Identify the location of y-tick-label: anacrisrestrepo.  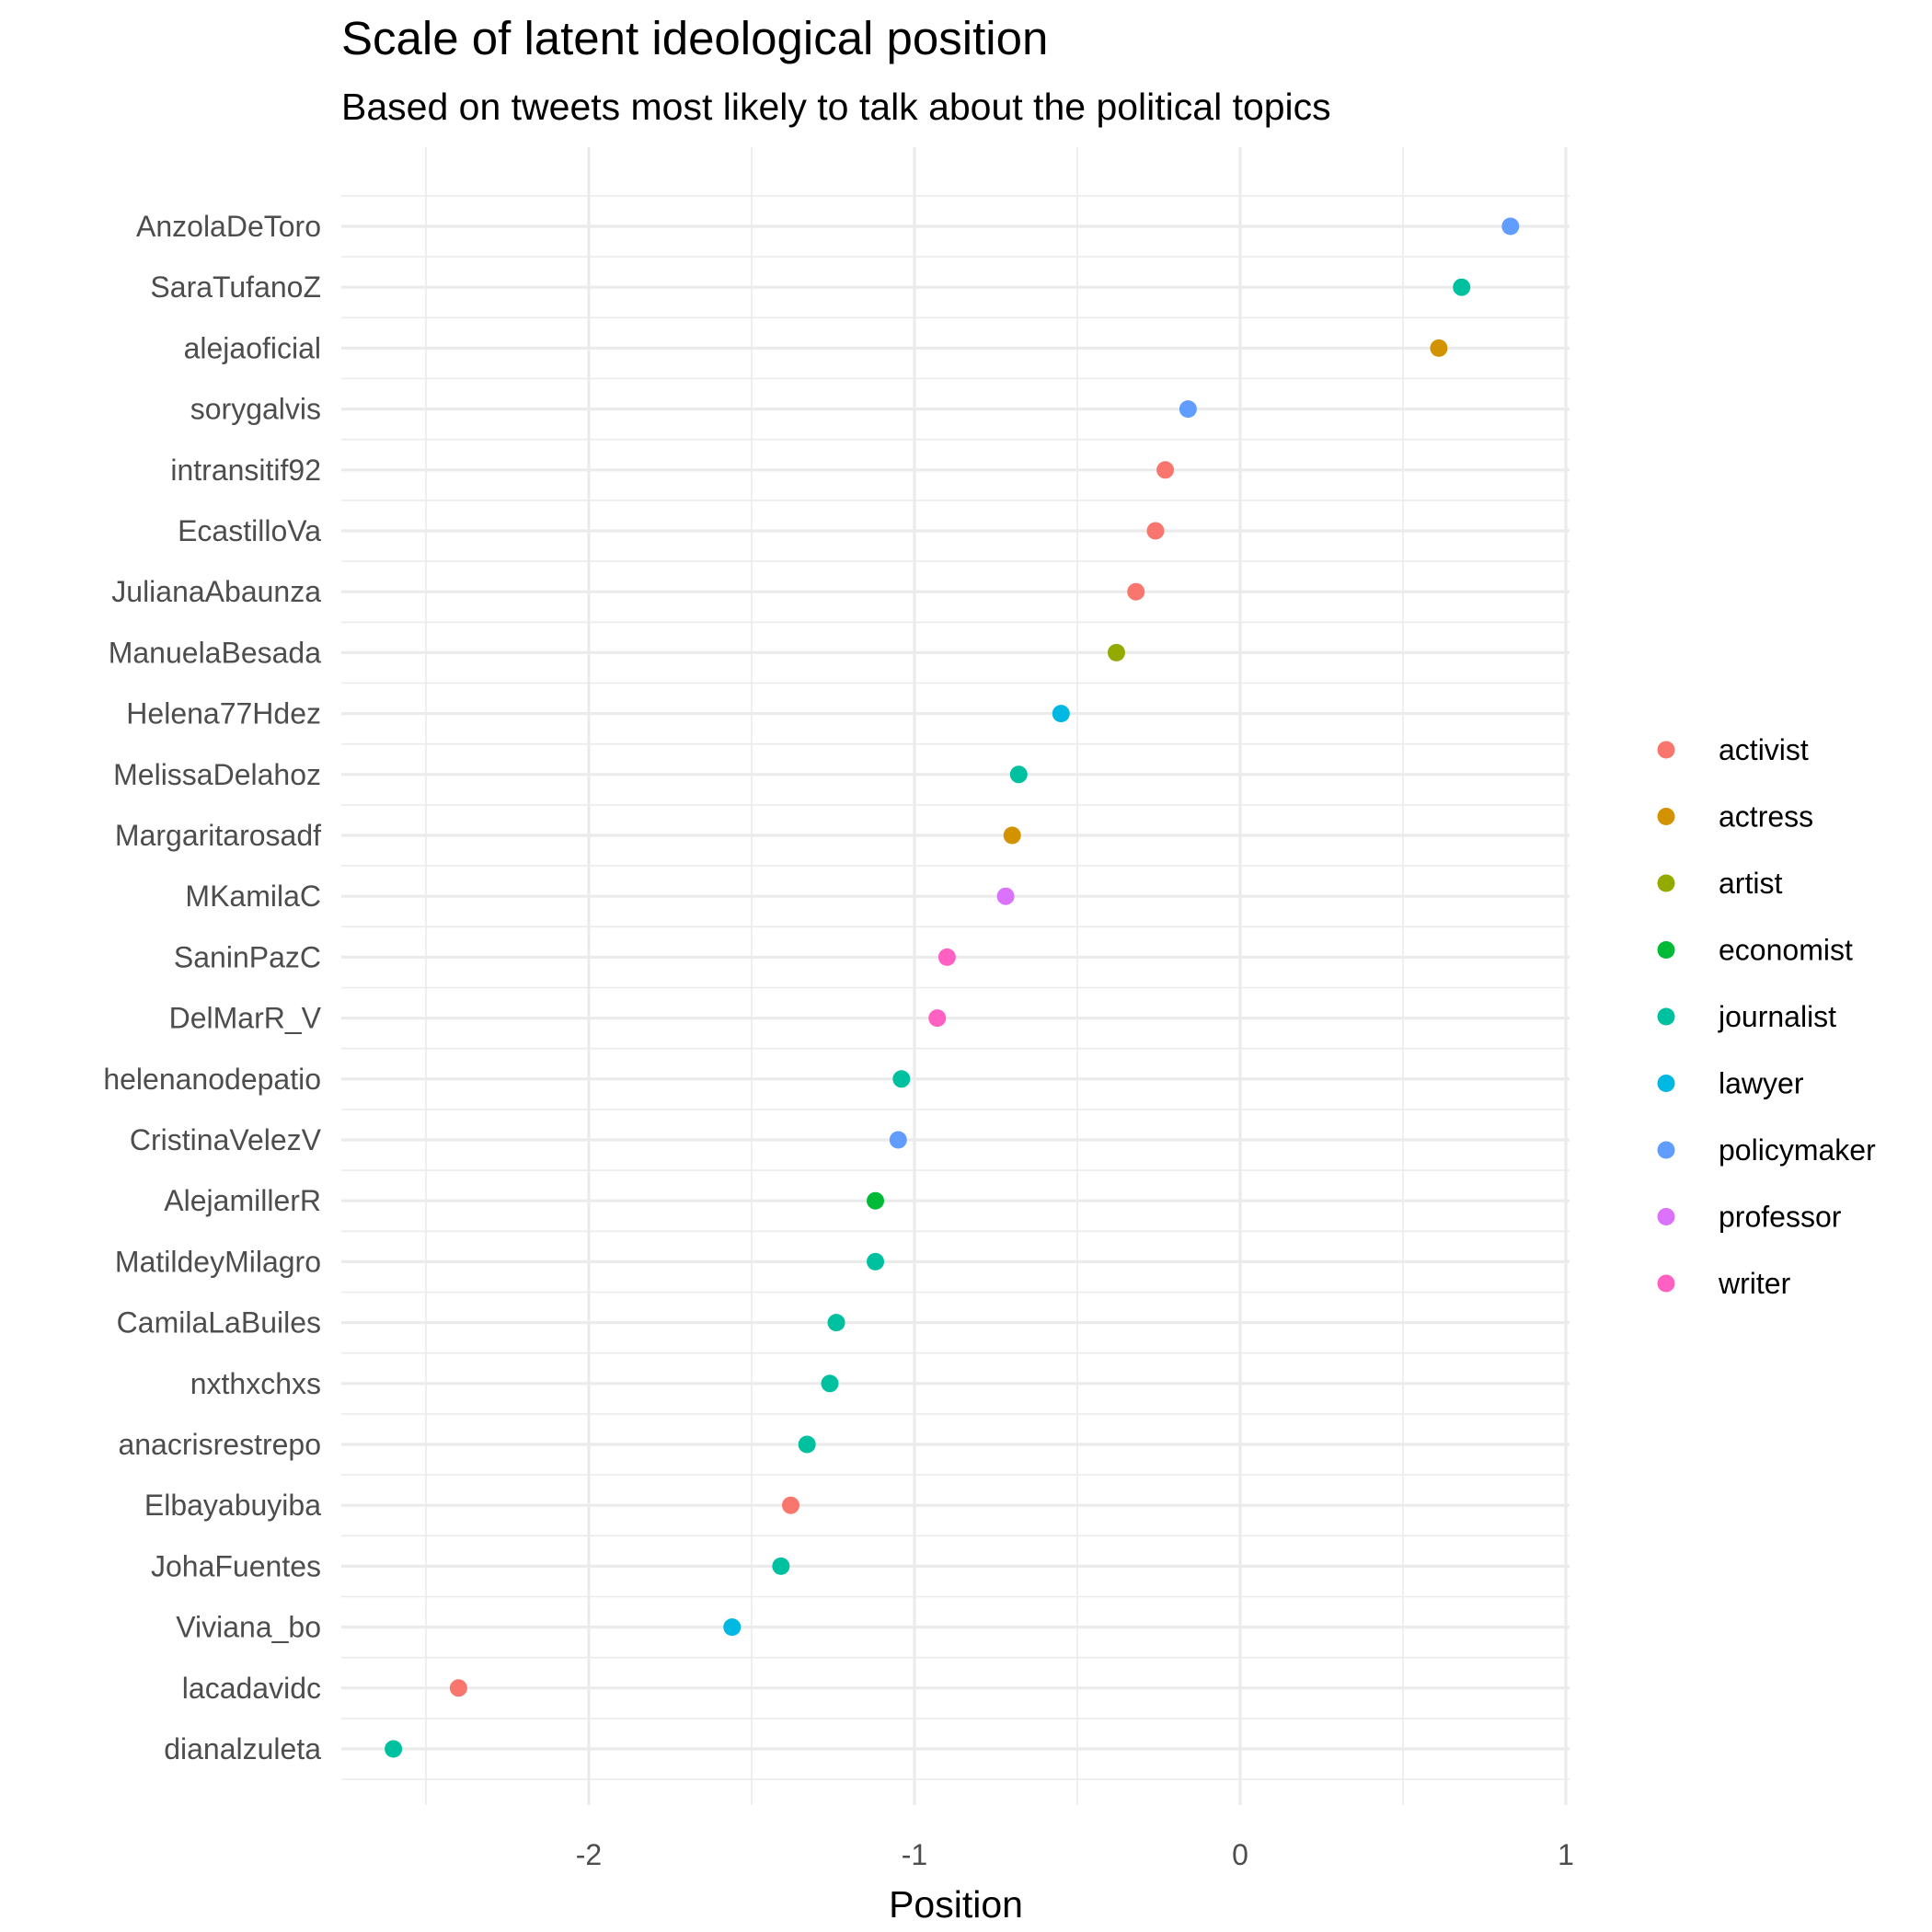
(219, 1444).